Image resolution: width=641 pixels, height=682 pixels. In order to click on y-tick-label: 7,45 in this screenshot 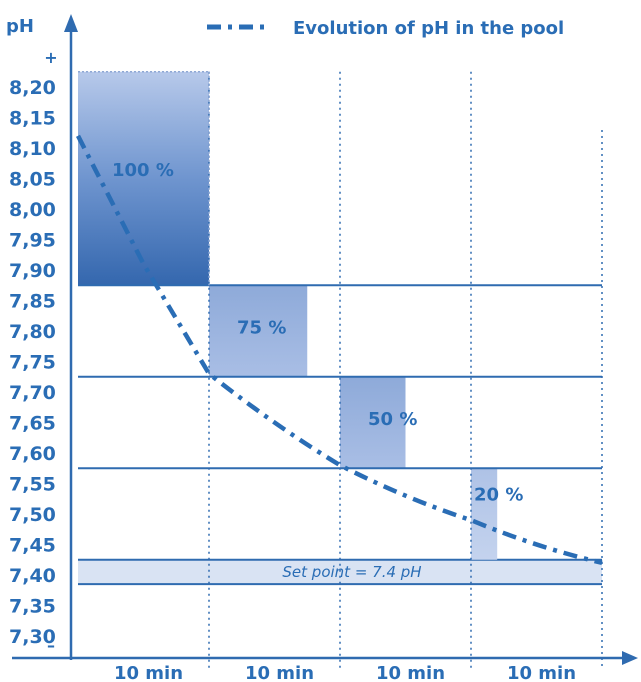, I will do `click(32, 546)`.